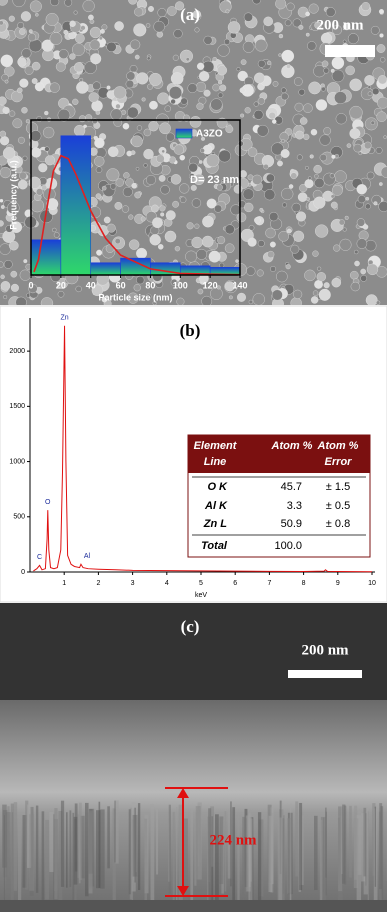 The height and width of the screenshot is (912, 387). What do you see at coordinates (23, 572) in the screenshot?
I see `y-tick-label: 0` at bounding box center [23, 572].